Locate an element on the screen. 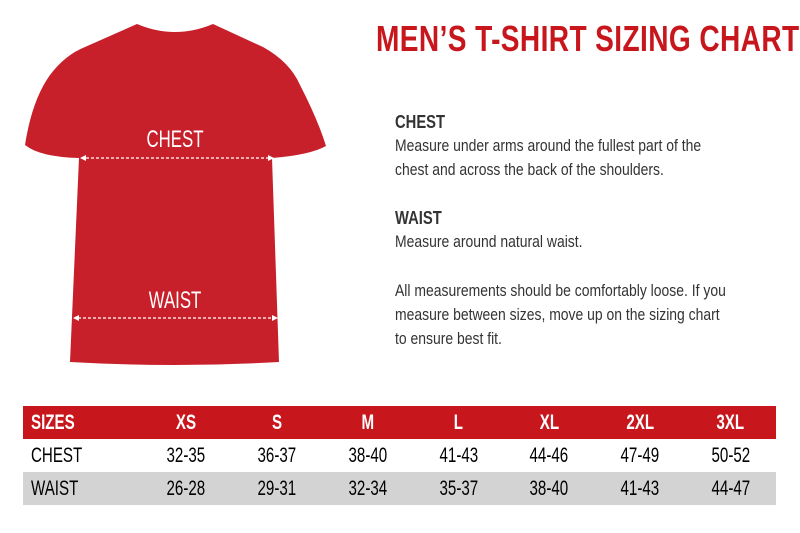  table-cell: 26-28 is located at coordinates (186, 488).